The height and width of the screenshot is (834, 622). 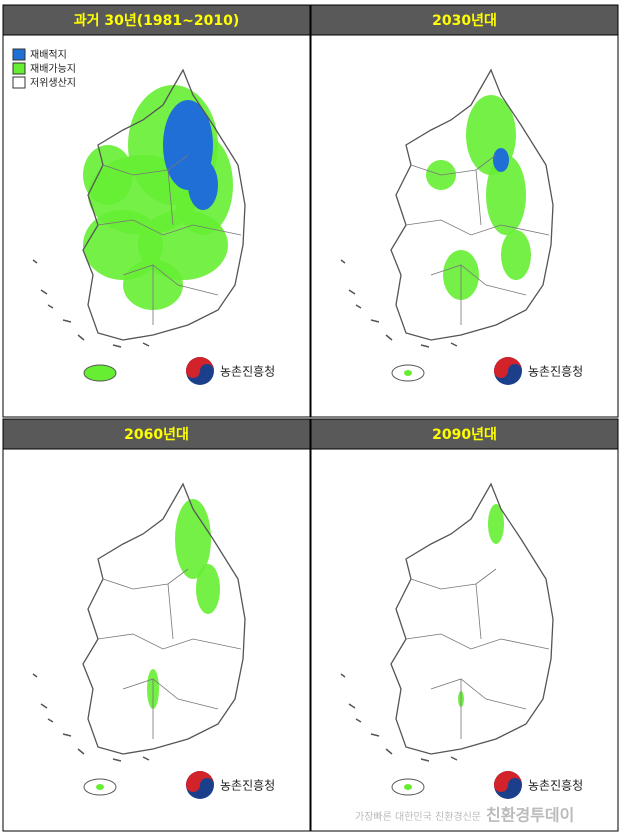 What do you see at coordinates (48, 55) in the screenshot?
I see `legend-label: 재배적지` at bounding box center [48, 55].